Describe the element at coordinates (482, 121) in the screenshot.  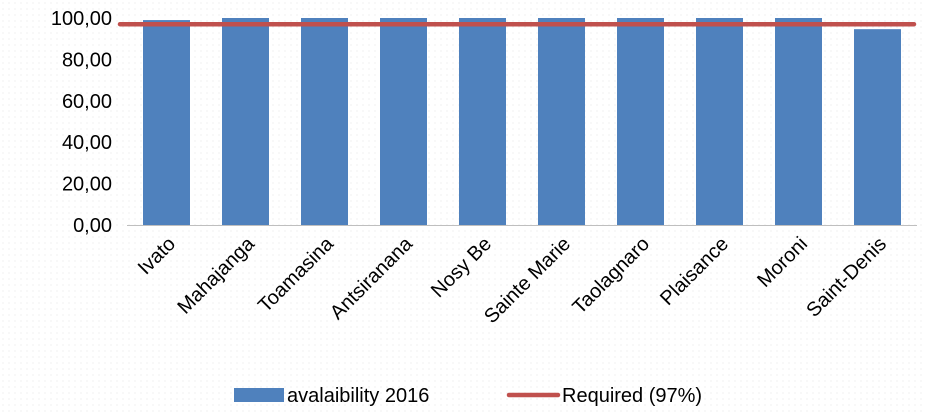
I see `bar-nosy-be` at that location.